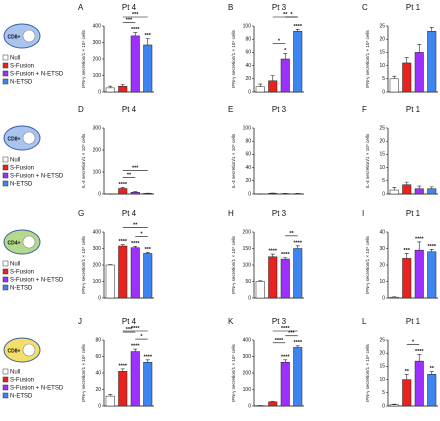 Image resolution: width=440 pixels, height=421 pixels. I want to click on panel-letter: A, so click(81, 7).